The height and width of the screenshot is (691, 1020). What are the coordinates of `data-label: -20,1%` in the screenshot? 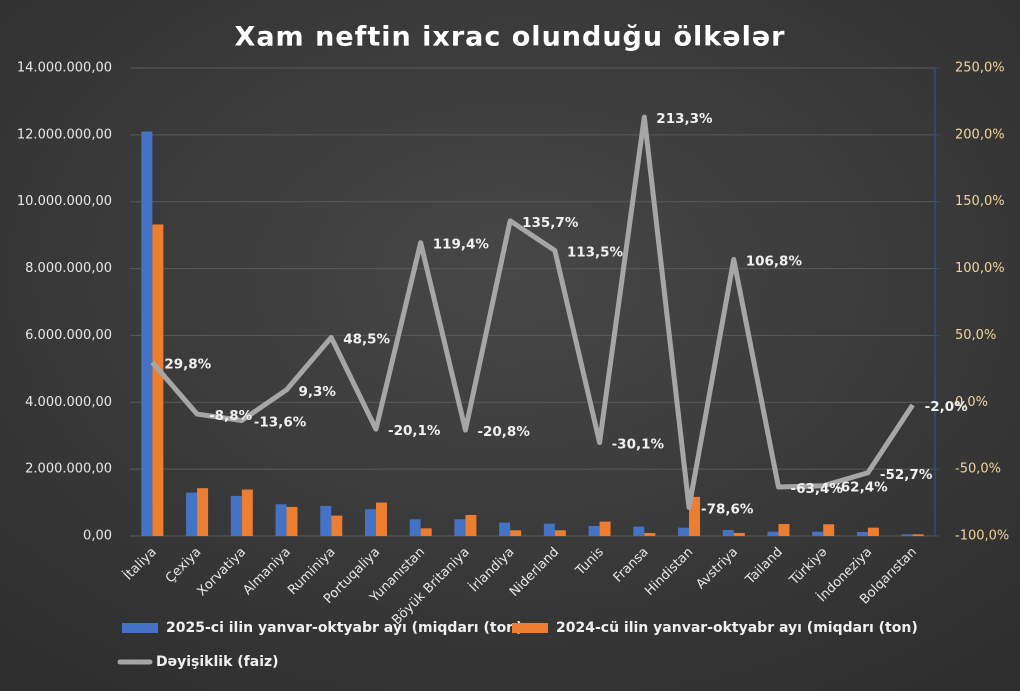 It's located at (414, 431).